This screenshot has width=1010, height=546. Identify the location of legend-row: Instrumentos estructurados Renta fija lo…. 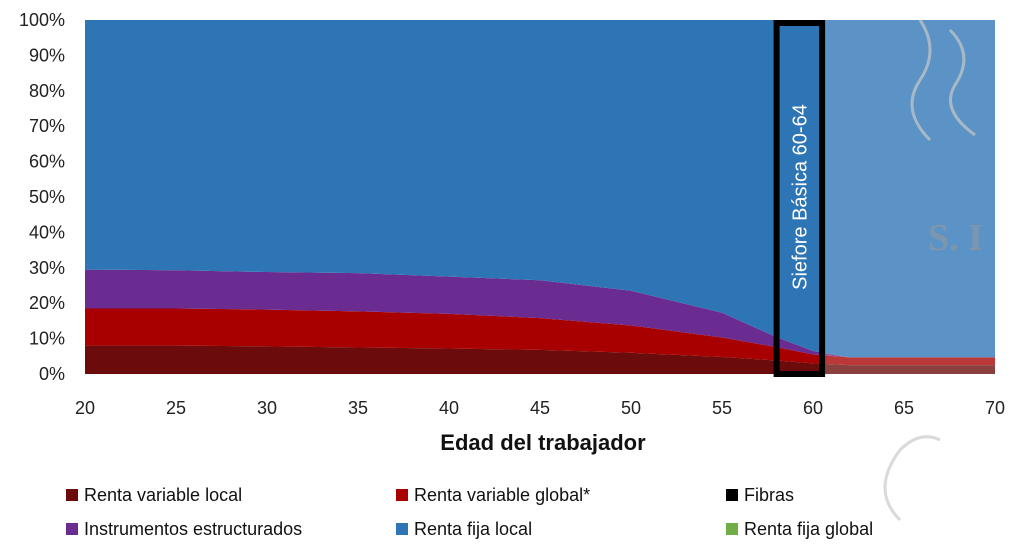
(516, 529).